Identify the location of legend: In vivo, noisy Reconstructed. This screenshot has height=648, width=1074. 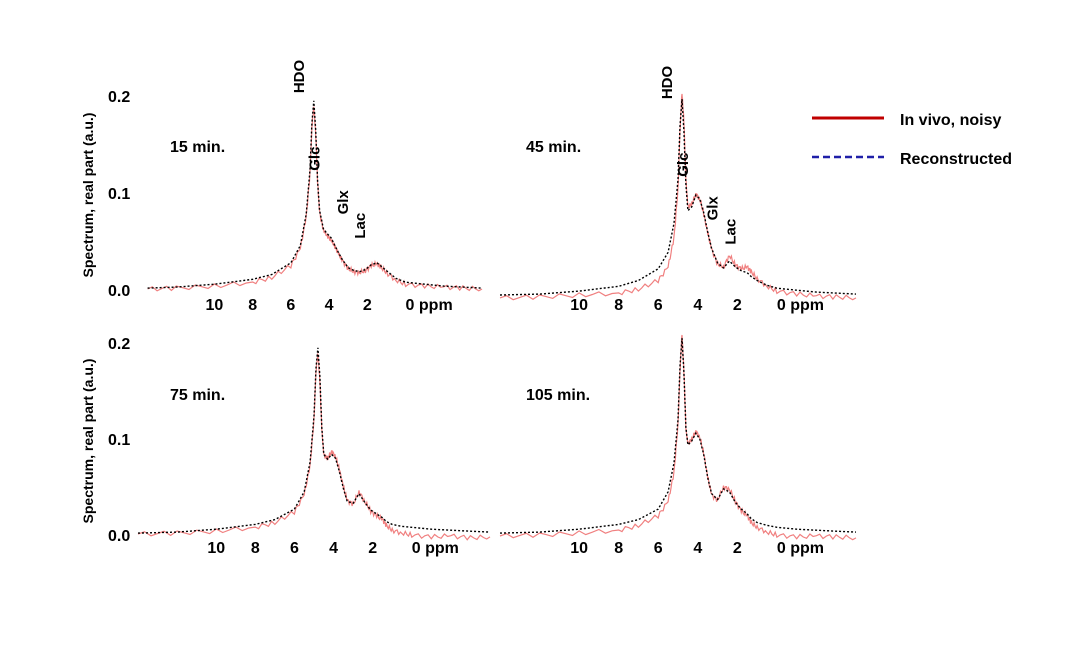
(912, 140).